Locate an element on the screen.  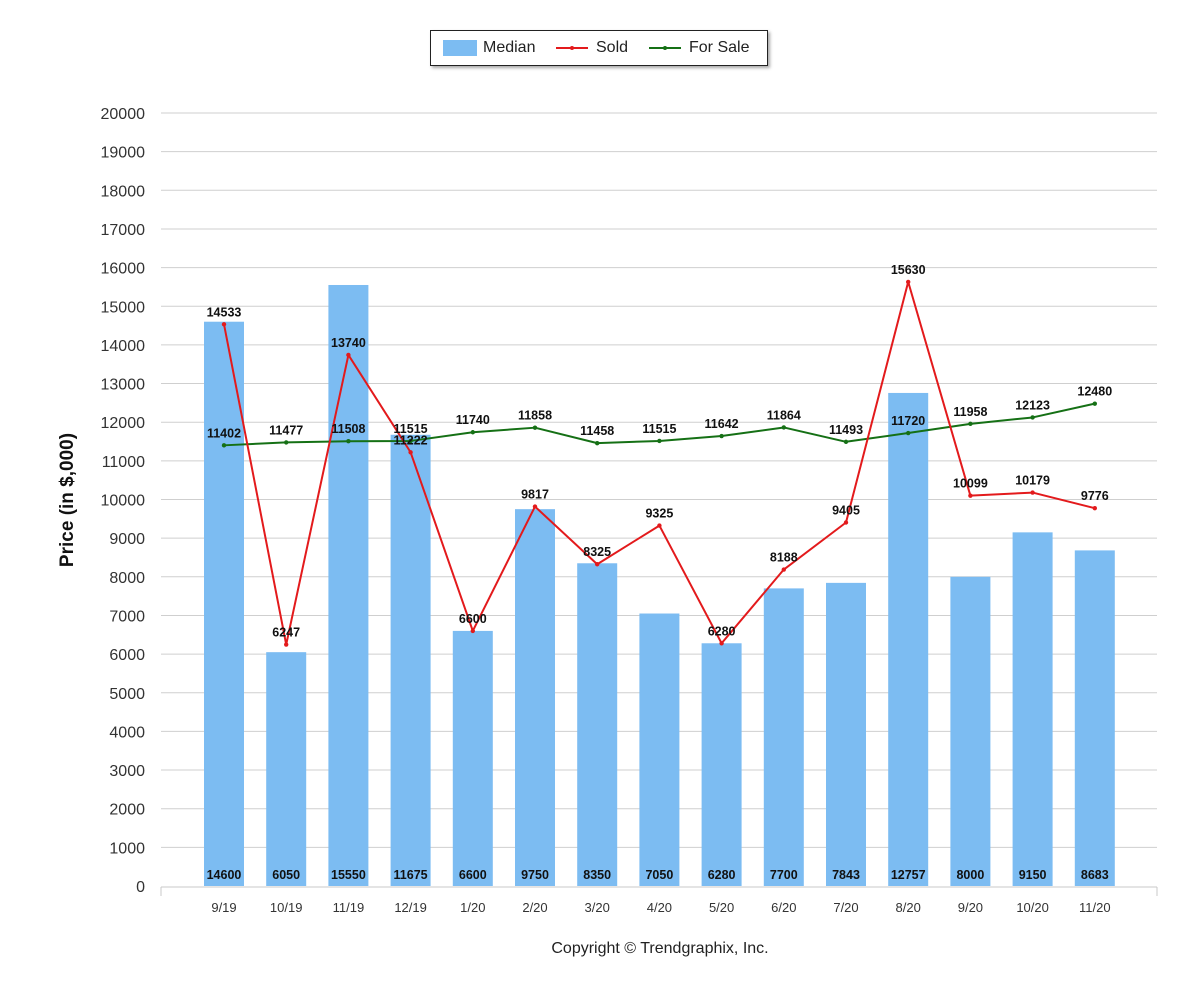
x-tick-label: 10/20 is located at coordinates (1032, 907).